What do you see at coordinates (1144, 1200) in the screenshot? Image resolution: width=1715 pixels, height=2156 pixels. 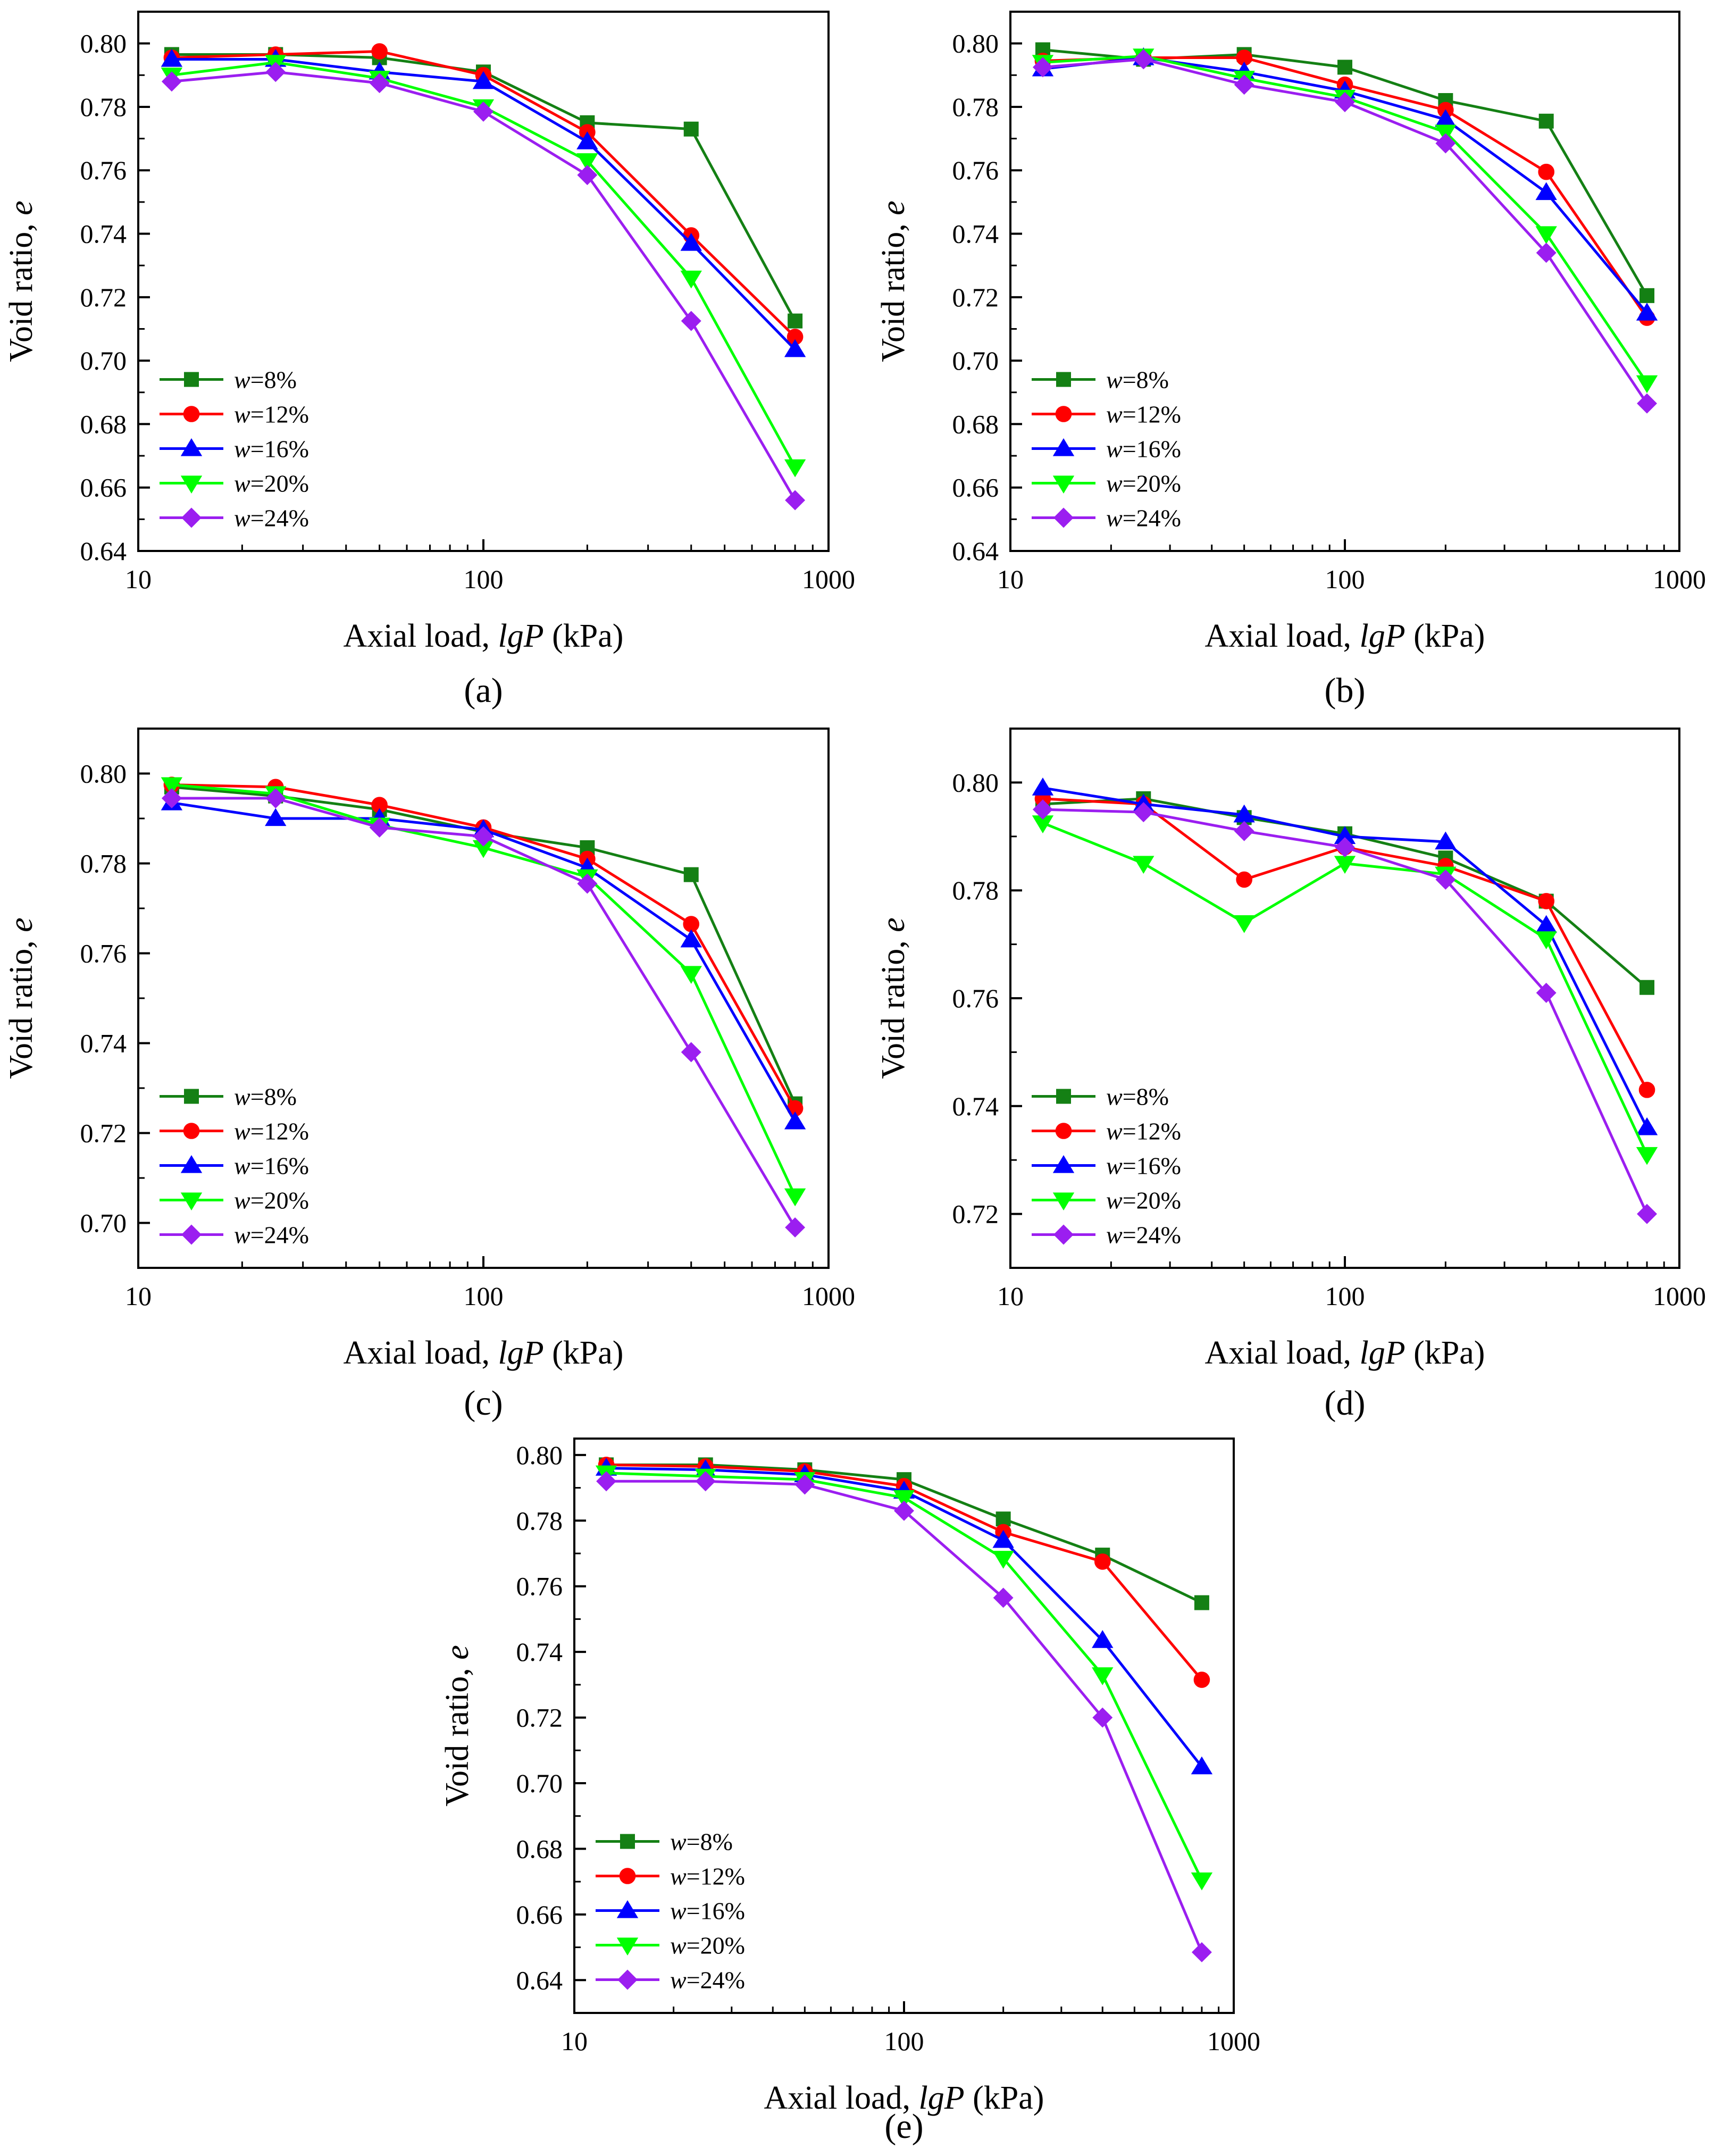 I see `legend-label: w=20%` at bounding box center [1144, 1200].